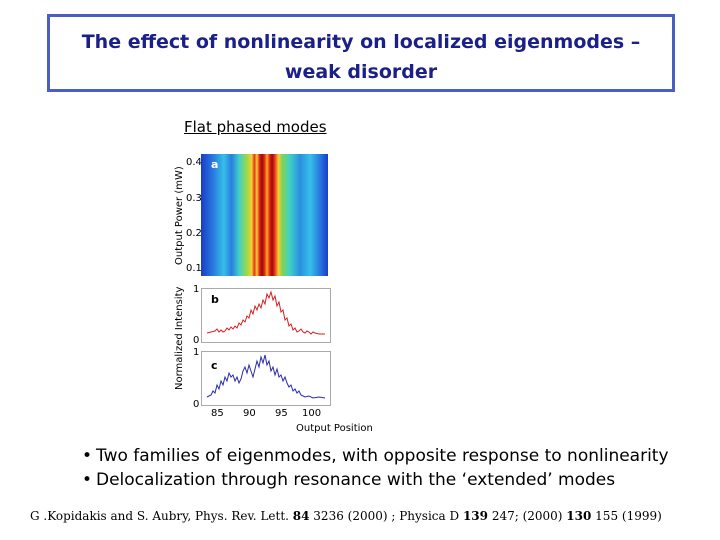  I want to click on figure-subtitle: Flat phased modes, so click(255, 127).